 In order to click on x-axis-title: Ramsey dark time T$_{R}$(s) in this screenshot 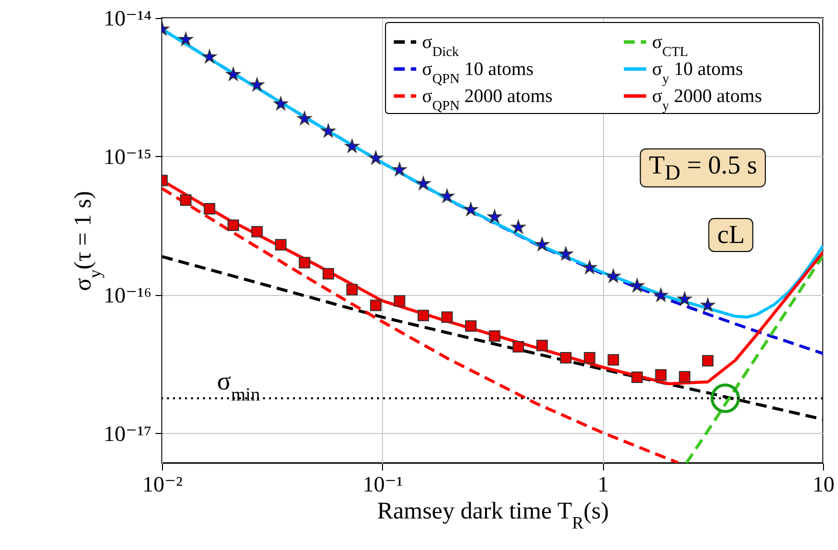, I will do `click(493, 515)`.